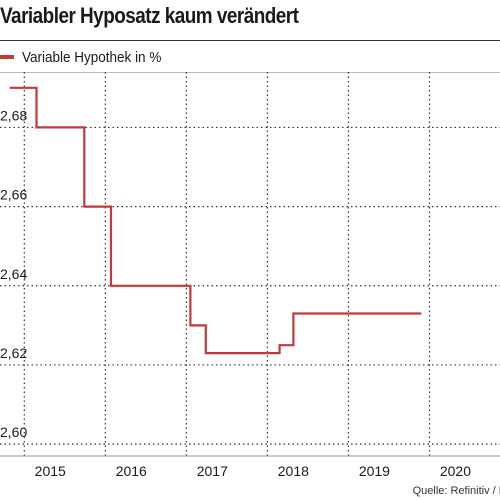 The image size is (500, 500). What do you see at coordinates (149, 15) in the screenshot?
I see `chart-title: Variabler Hyposatz kaum verändert` at bounding box center [149, 15].